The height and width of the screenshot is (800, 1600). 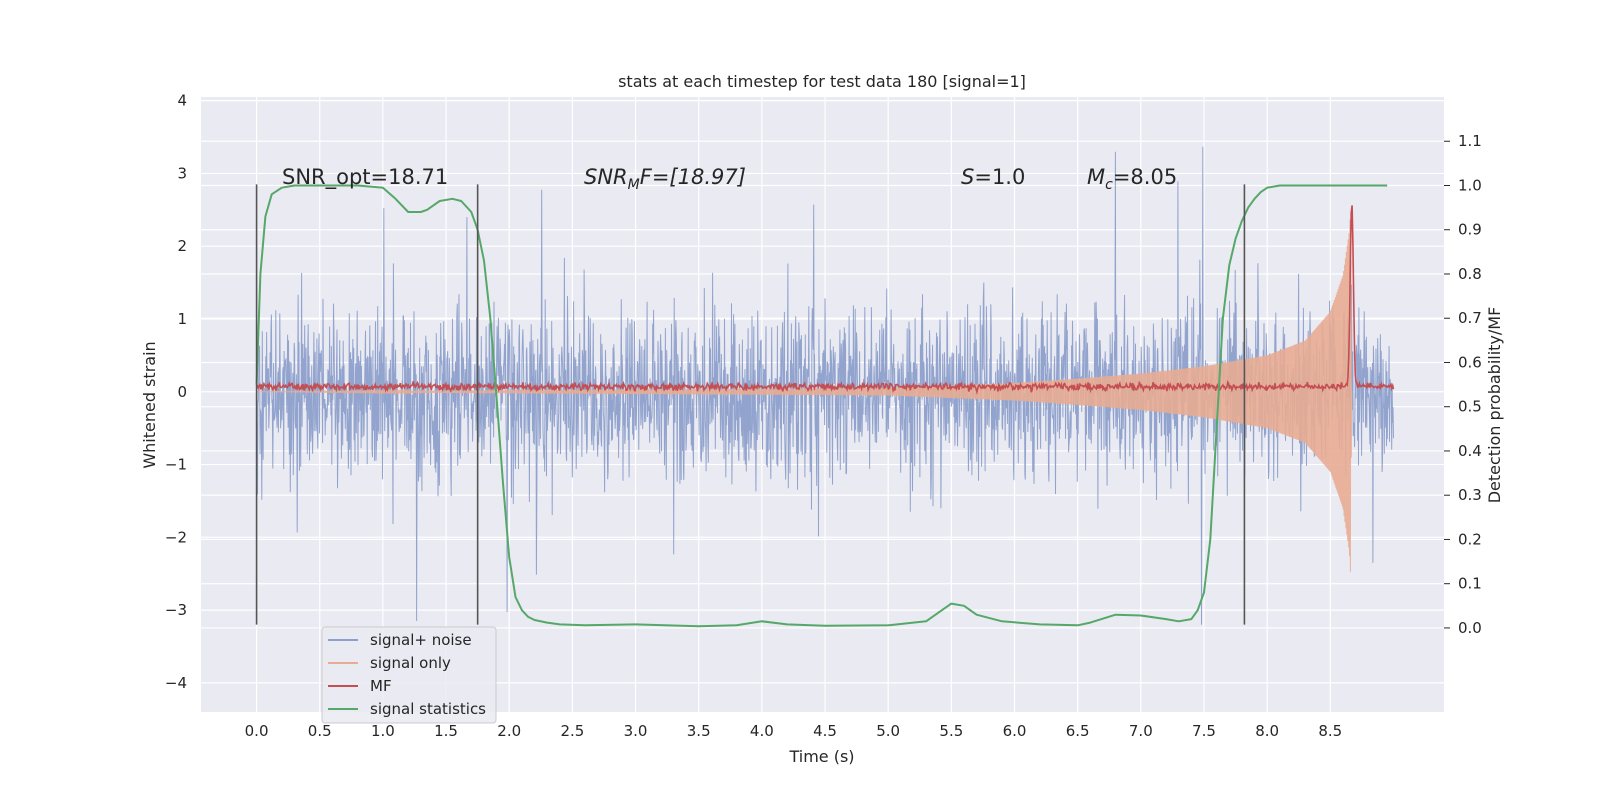 What do you see at coordinates (182, 101) in the screenshot?
I see `y-tick-label: 4` at bounding box center [182, 101].